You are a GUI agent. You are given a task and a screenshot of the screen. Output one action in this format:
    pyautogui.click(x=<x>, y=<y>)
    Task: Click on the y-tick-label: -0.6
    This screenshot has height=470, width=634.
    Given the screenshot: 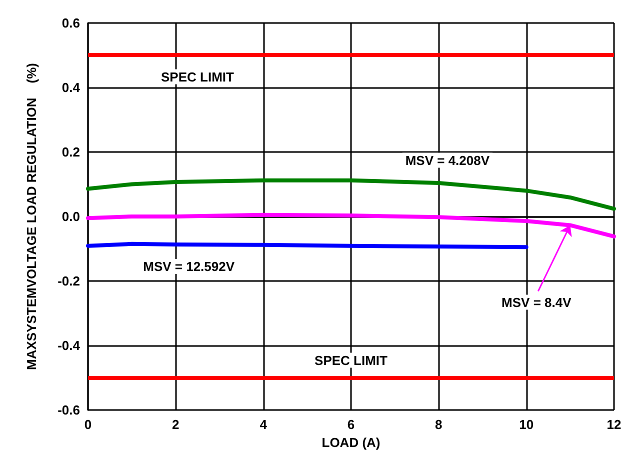 What is the action you would take?
    pyautogui.click(x=69, y=410)
    